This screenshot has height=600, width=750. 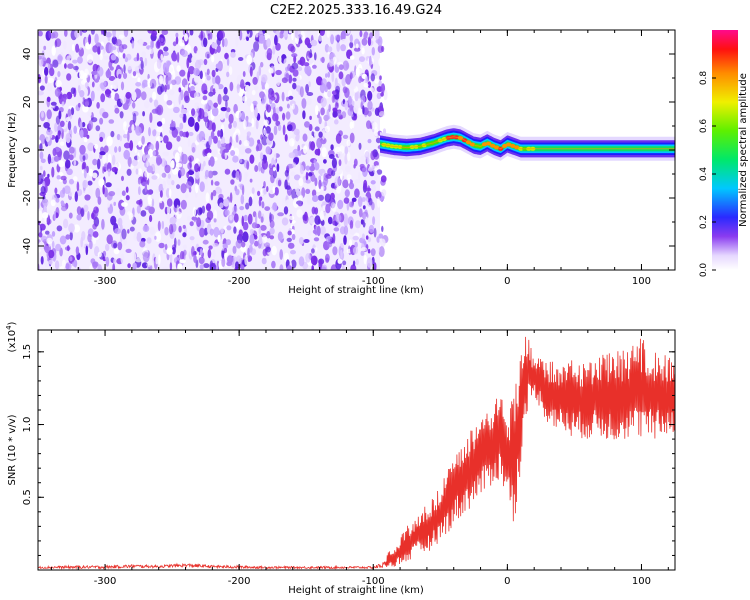 I want to click on y-tick-label: -20, so click(x=27, y=198).